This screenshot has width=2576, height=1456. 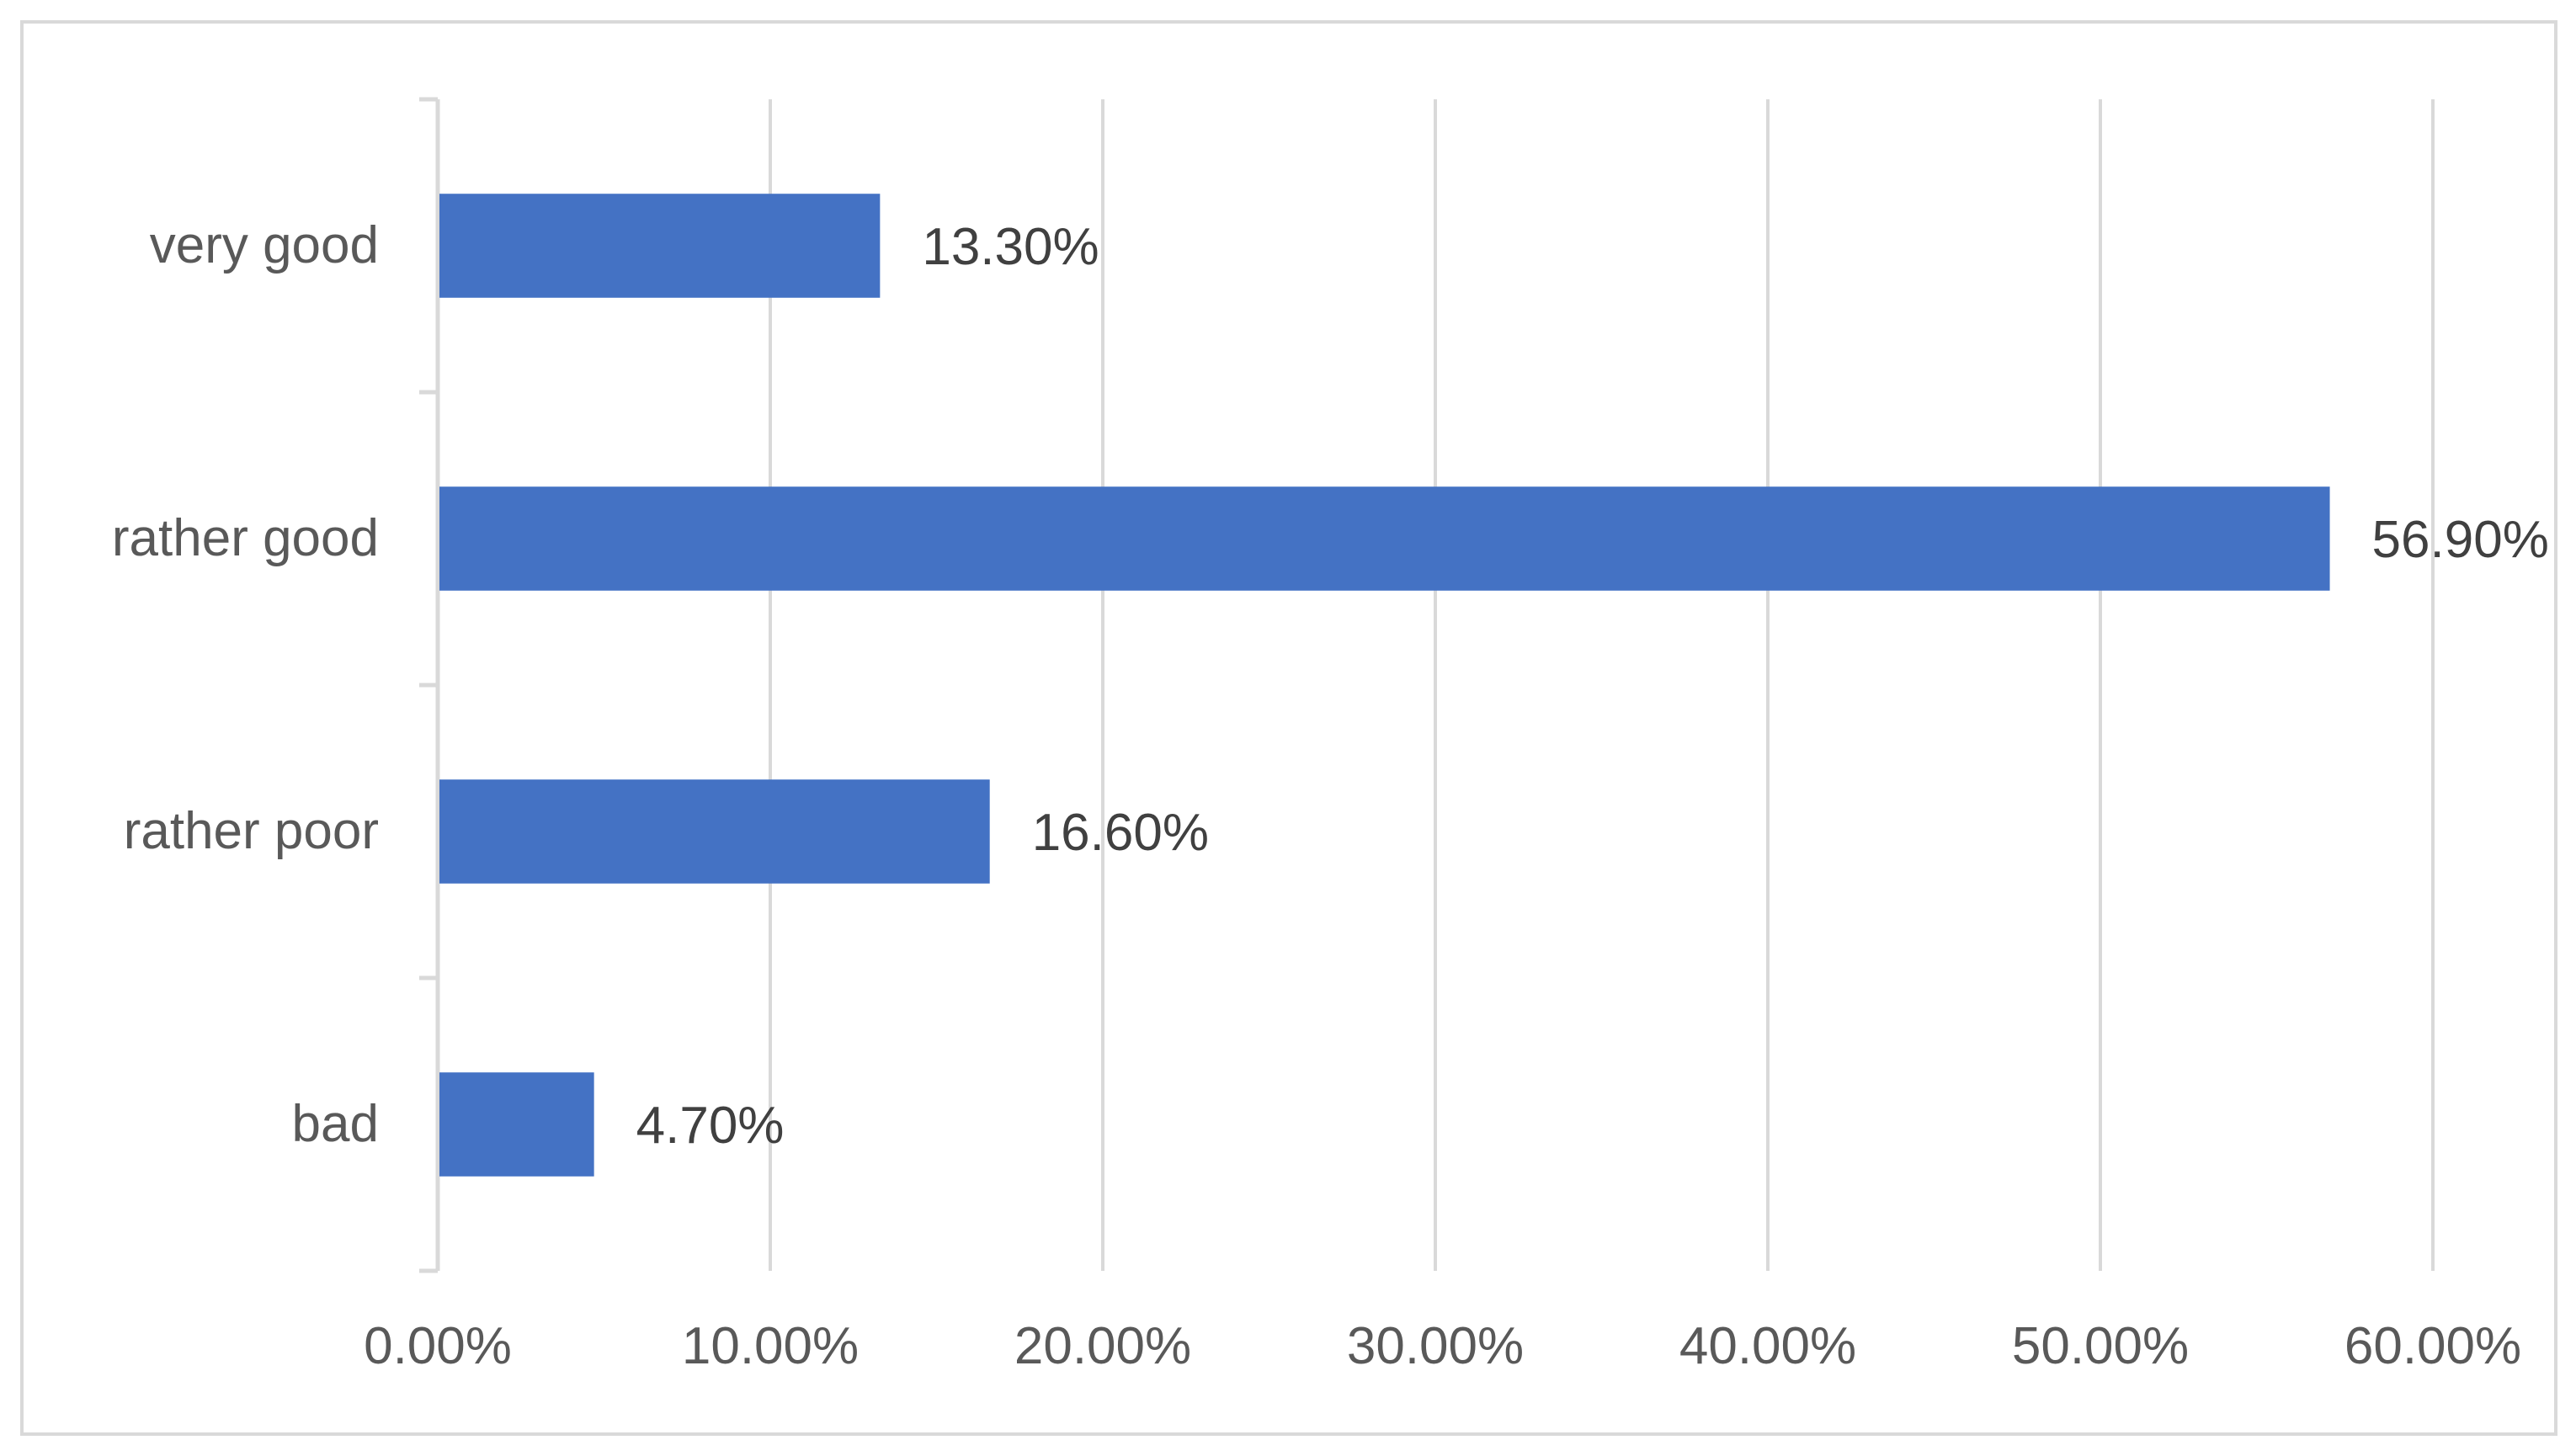 What do you see at coordinates (1436, 1346) in the screenshot?
I see `x-tick-label: 30.00%` at bounding box center [1436, 1346].